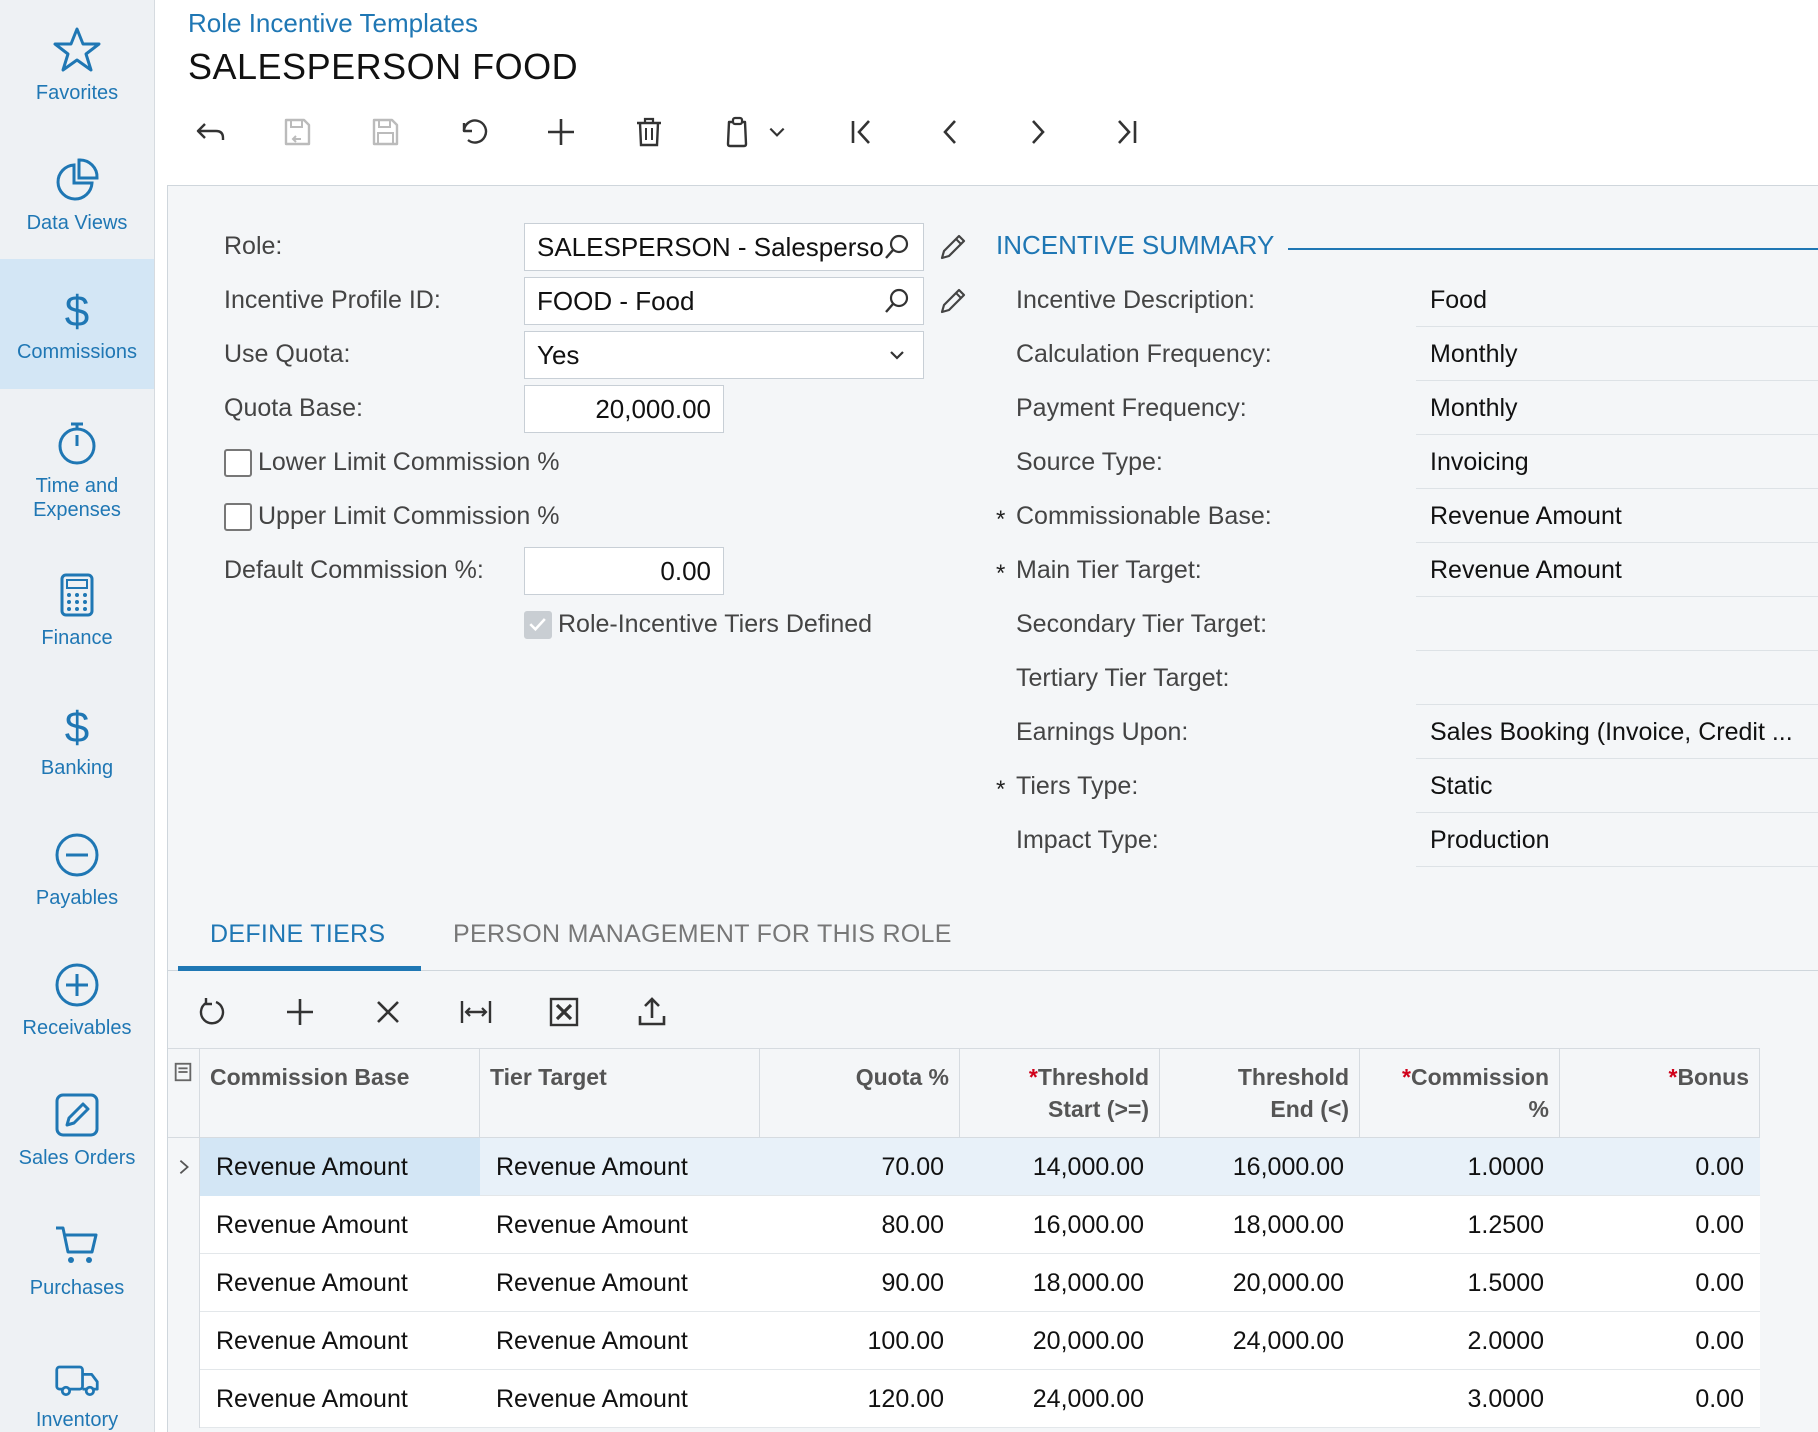 Image resolution: width=1818 pixels, height=1432 pixels. I want to click on sidebar-item-finance: Finance, so click(77, 610).